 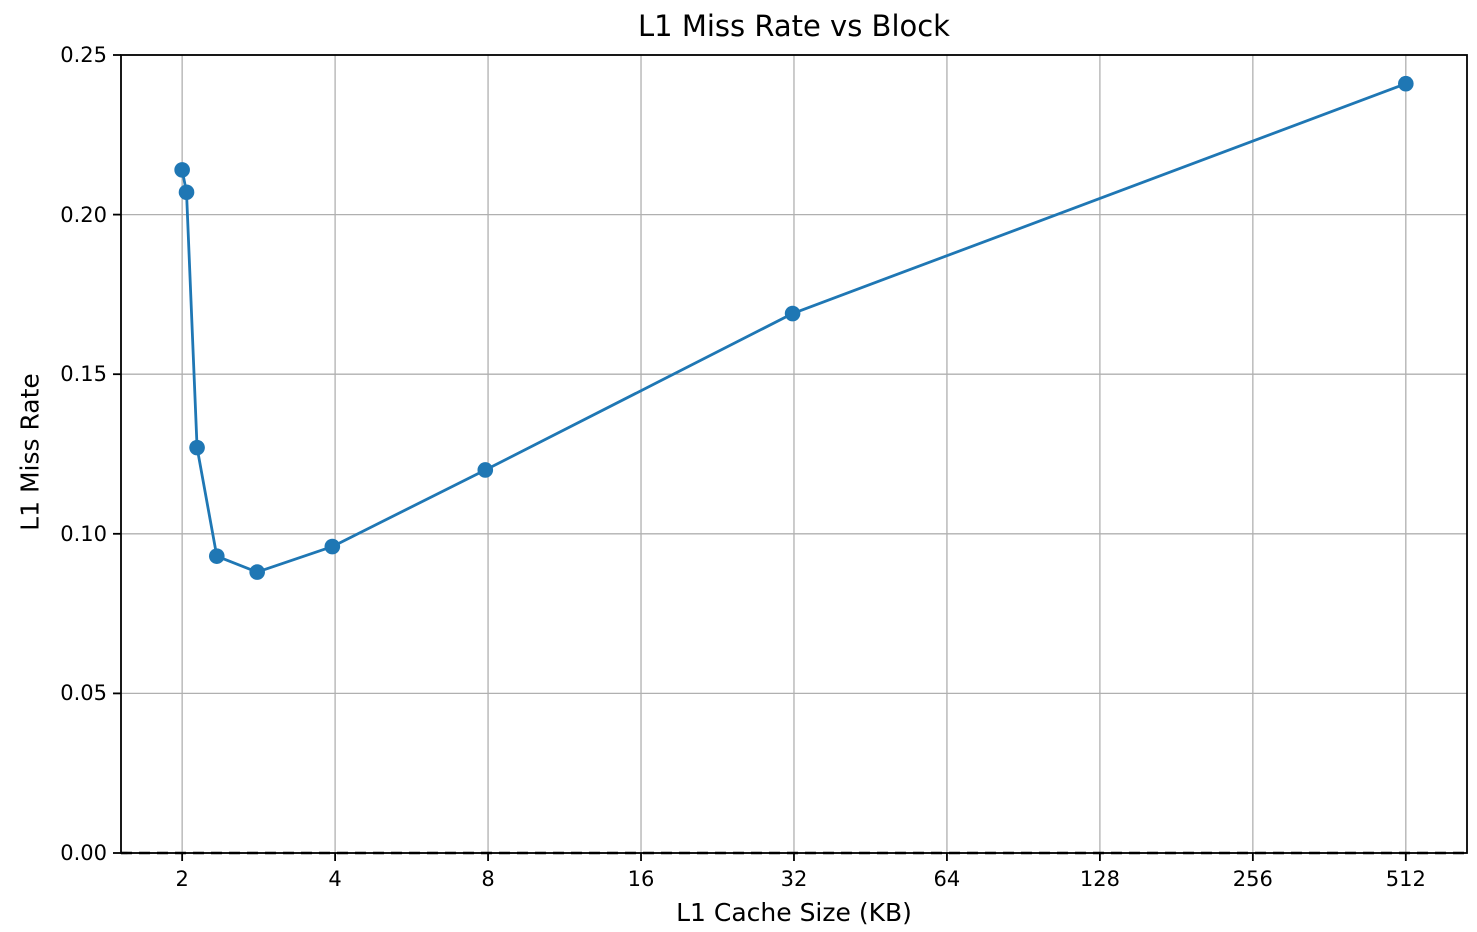 What do you see at coordinates (488, 879) in the screenshot?
I see `x-tick-label: 8` at bounding box center [488, 879].